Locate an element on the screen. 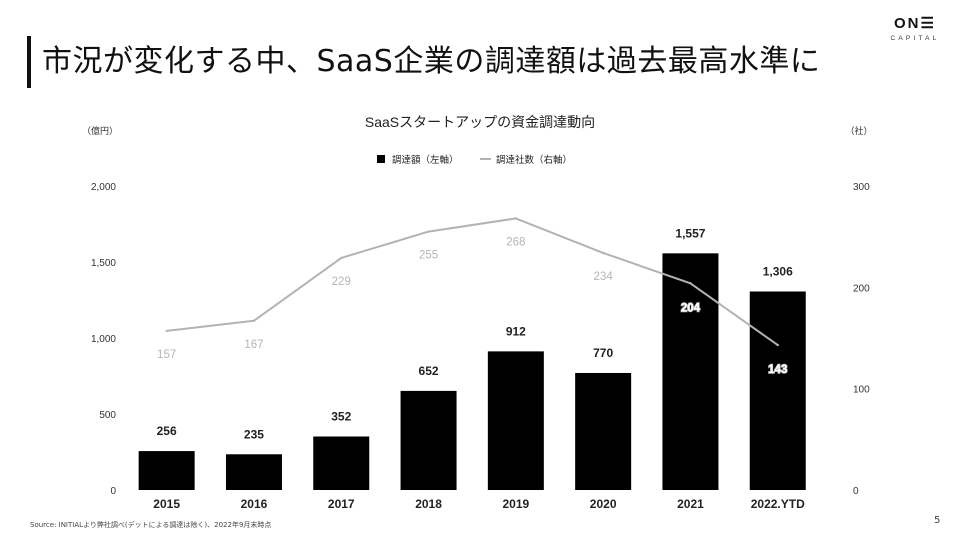 Image resolution: width=960 pixels, height=540 pixels. chart-legend: 調達額（左軸） 調達社数（右軸） is located at coordinates (474, 160).